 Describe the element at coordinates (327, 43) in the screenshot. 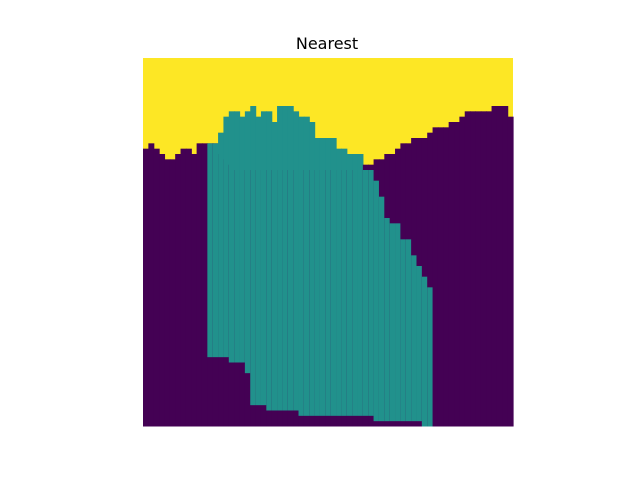

I see `chart-title: Nearest` at that location.